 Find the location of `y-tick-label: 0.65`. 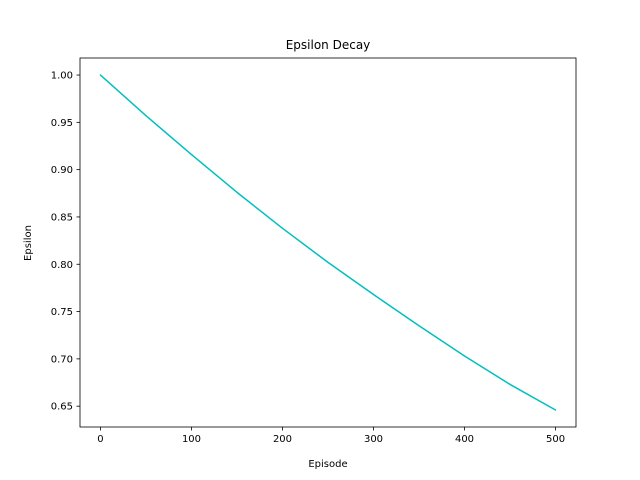

y-tick-label: 0.65 is located at coordinates (62, 407).